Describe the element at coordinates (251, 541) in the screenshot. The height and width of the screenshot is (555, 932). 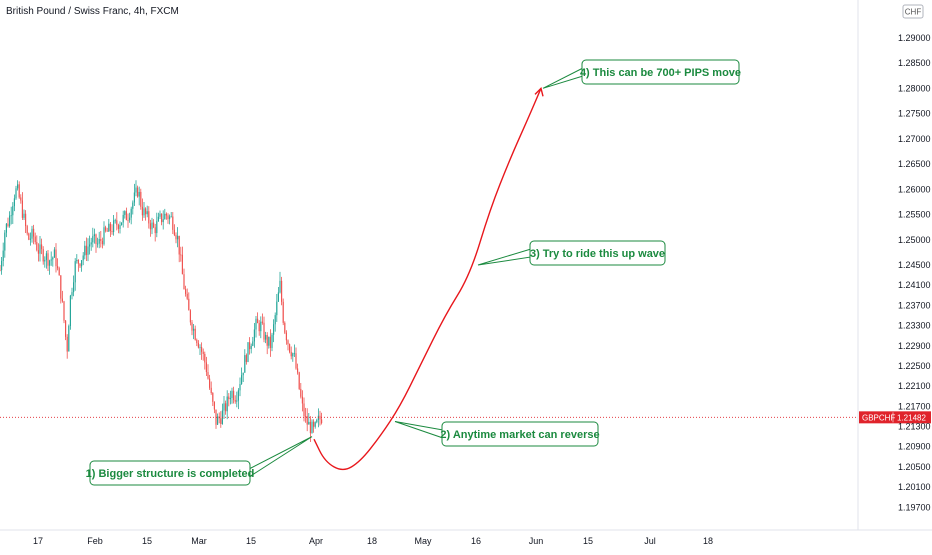
I see `x-tick-label: 15` at that location.